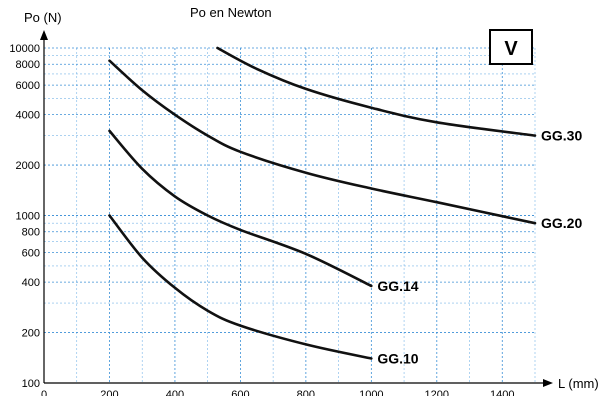  I want to click on y-tick-label-600: 600, so click(31, 254).